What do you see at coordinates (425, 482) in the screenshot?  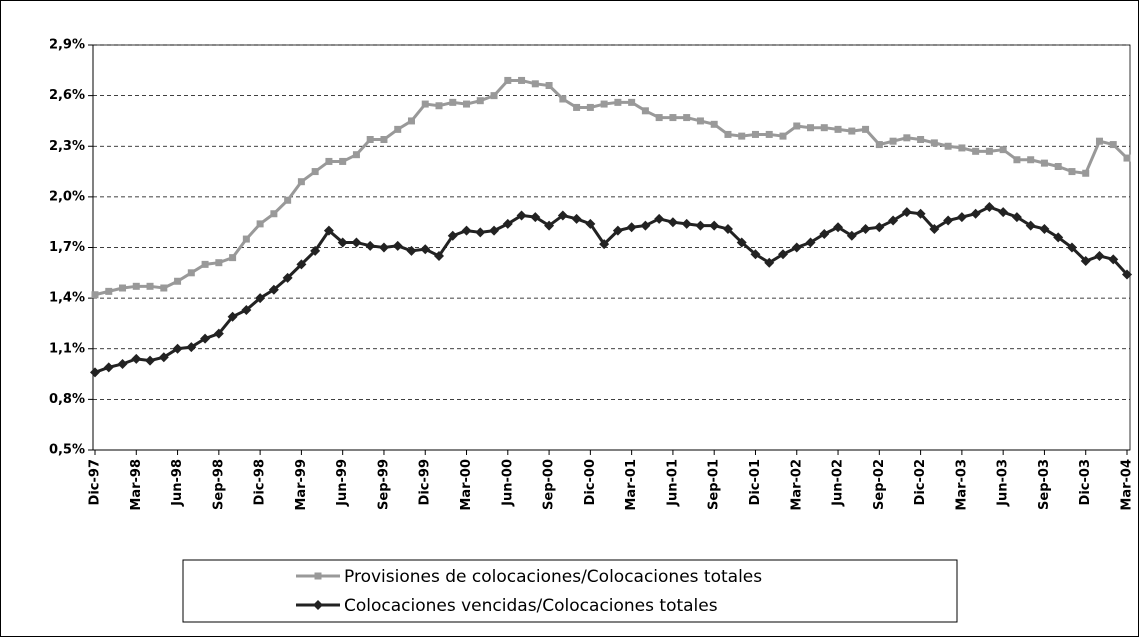 I see `x-tick-label: Dic-99` at bounding box center [425, 482].